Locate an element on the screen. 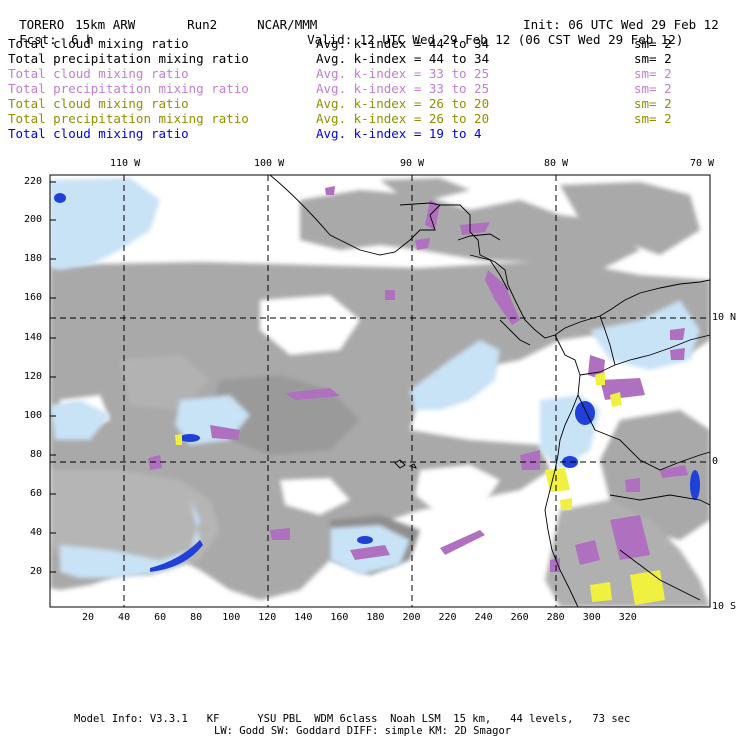 The height and width of the screenshot is (740, 740). model-run: Run2 is located at coordinates (202, 24).